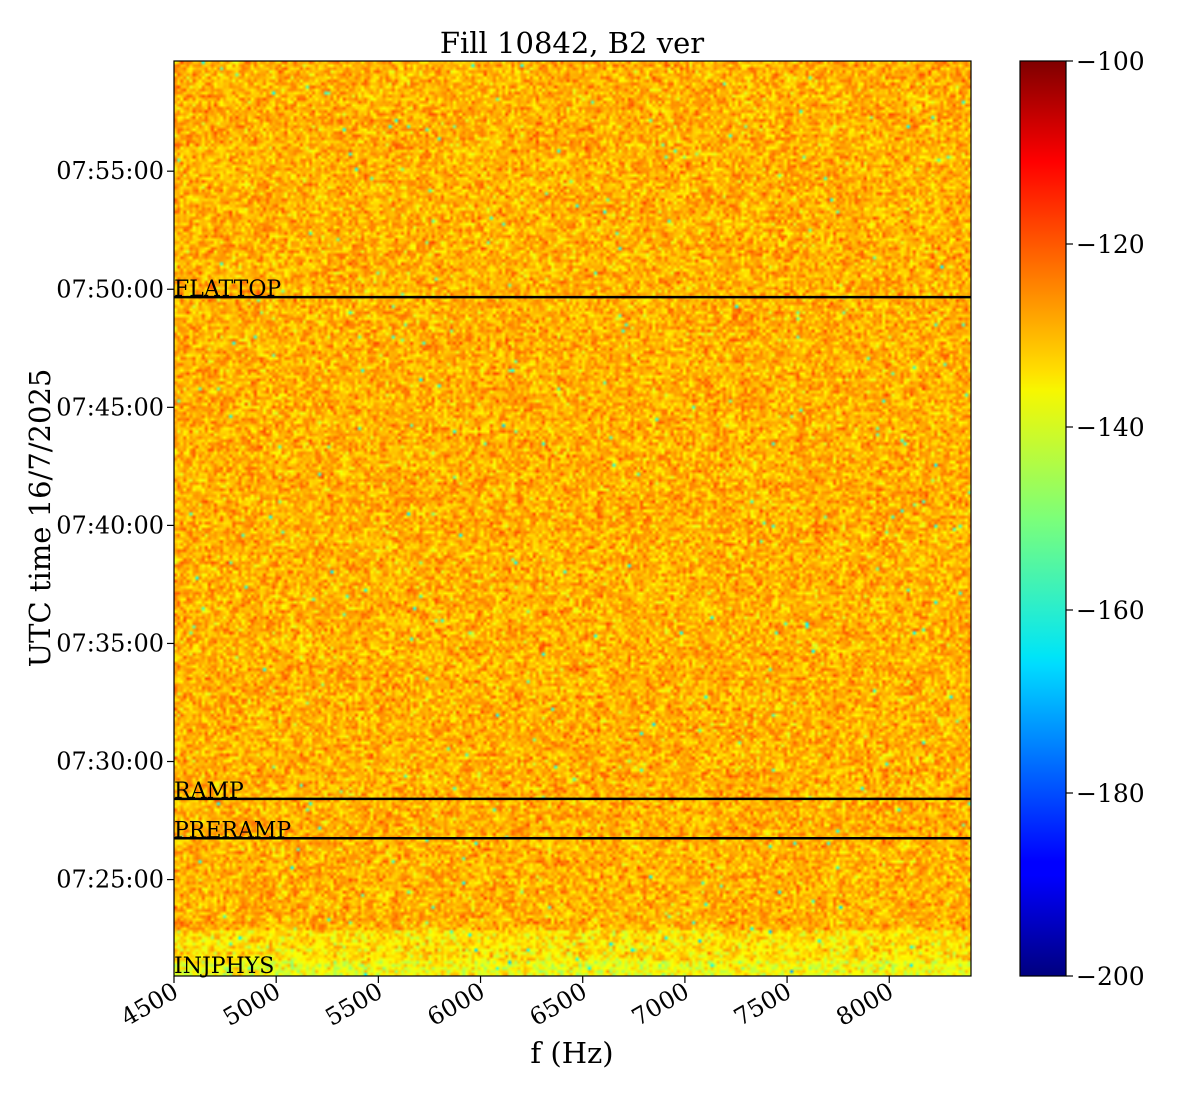  Describe the element at coordinates (209, 791) in the screenshot. I see `marker-label-ramp: RAMP` at that location.